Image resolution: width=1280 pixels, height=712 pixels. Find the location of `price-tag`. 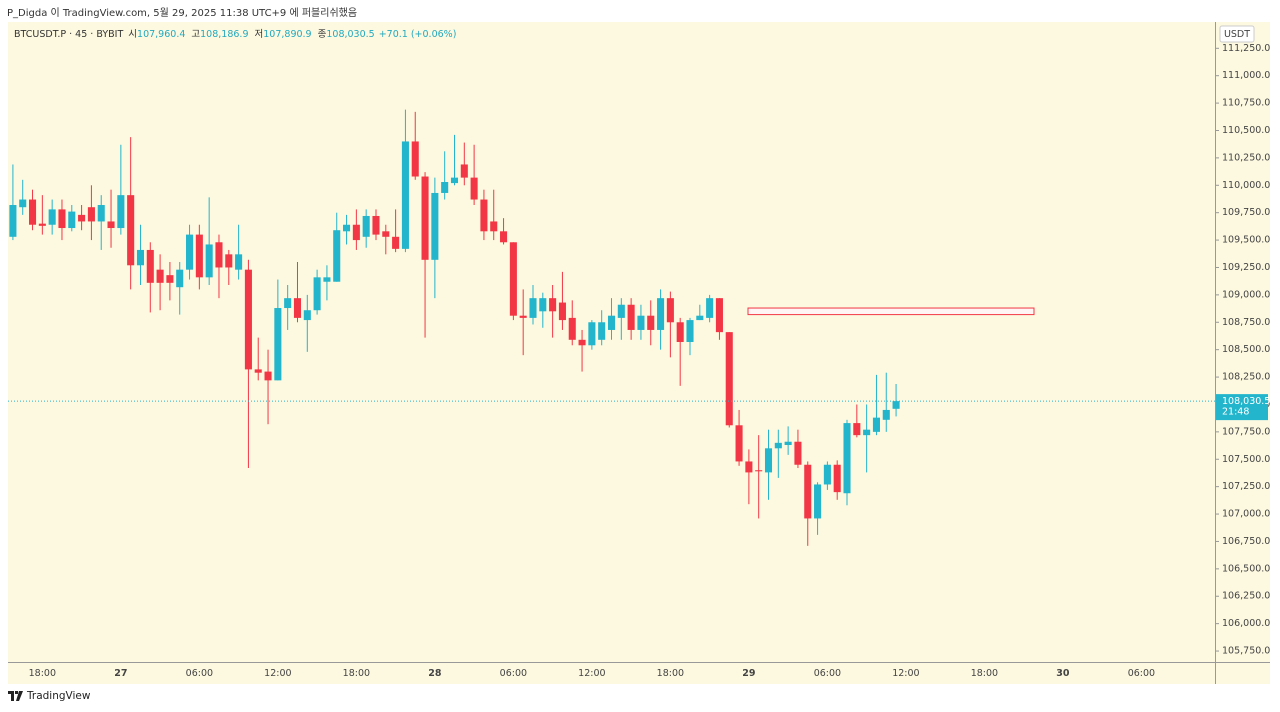

price-tag is located at coordinates (1242, 407).